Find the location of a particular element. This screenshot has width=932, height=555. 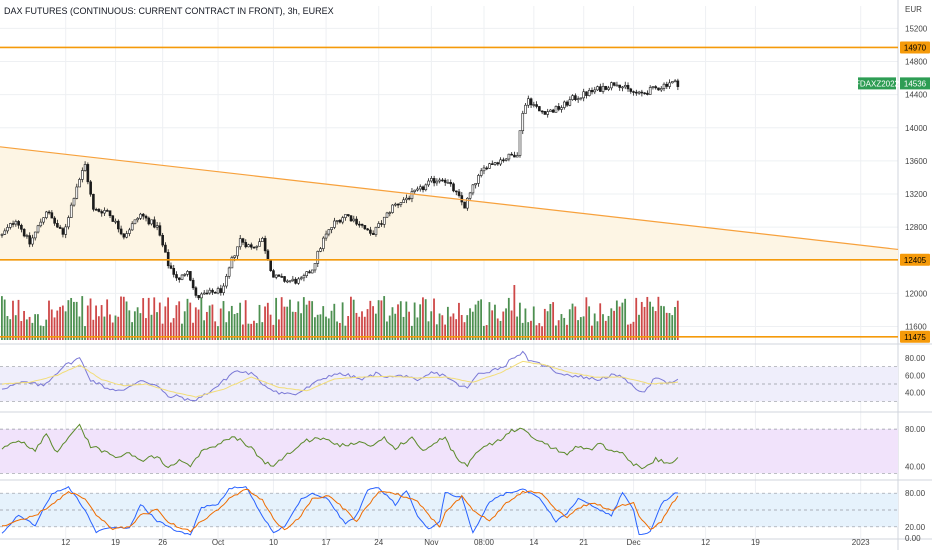

x-tick-label: 21 is located at coordinates (583, 542).